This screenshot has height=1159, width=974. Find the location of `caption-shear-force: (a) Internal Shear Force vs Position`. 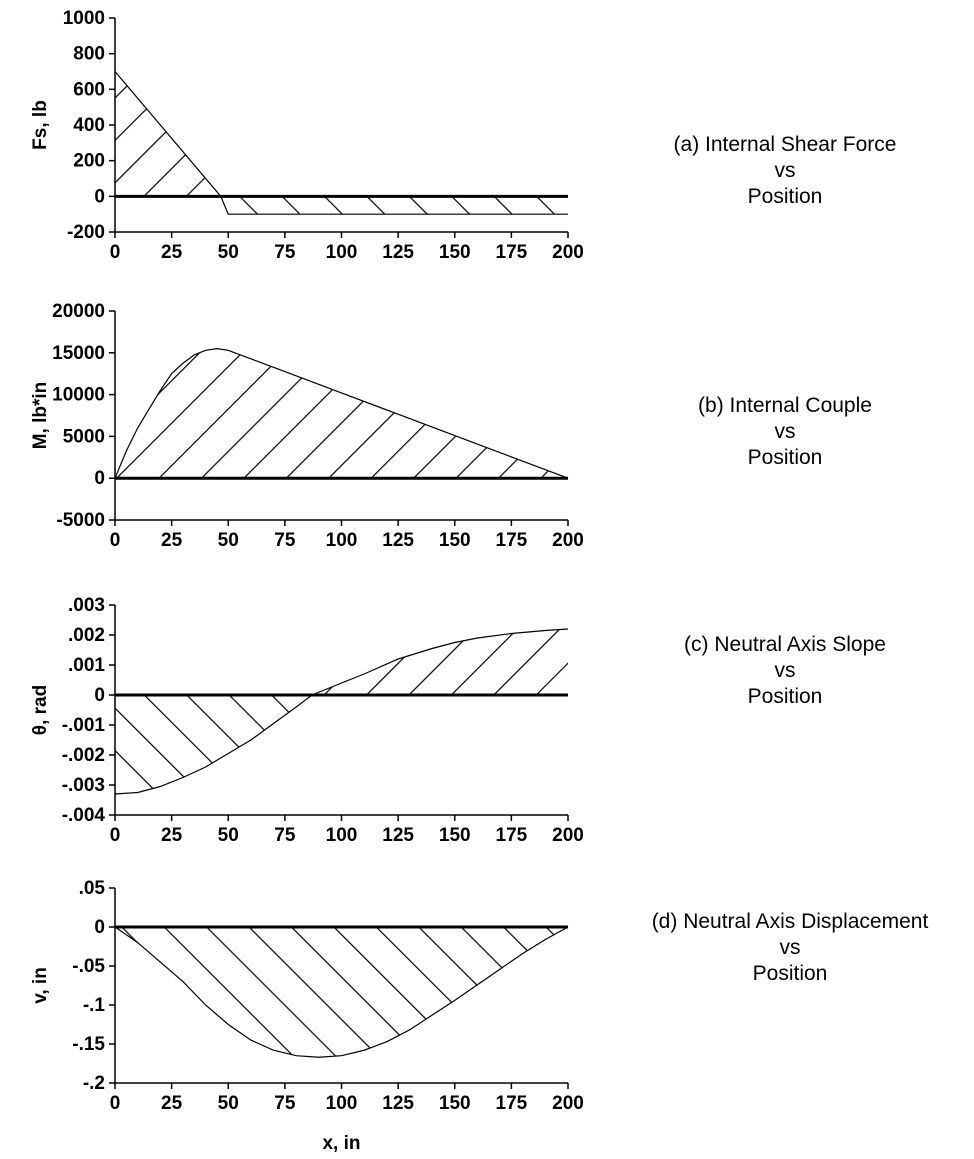

caption-shear-force: (a) Internal Shear Force vs Position is located at coordinates (785, 171).